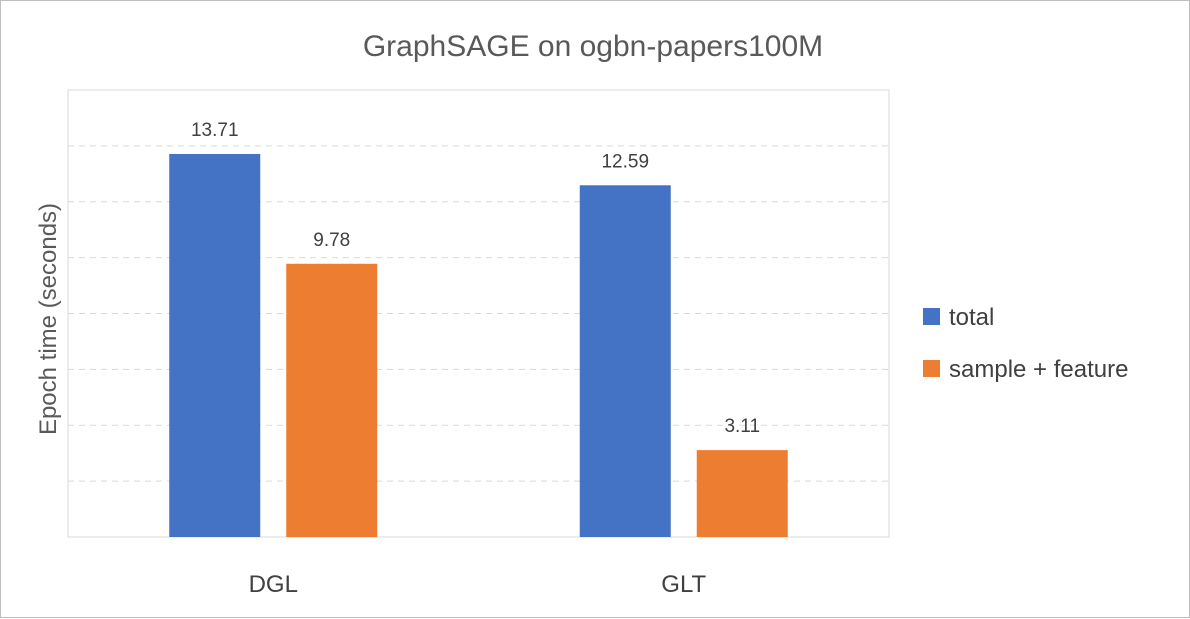 The height and width of the screenshot is (619, 1190). I want to click on data-label: 12.59, so click(625, 161).